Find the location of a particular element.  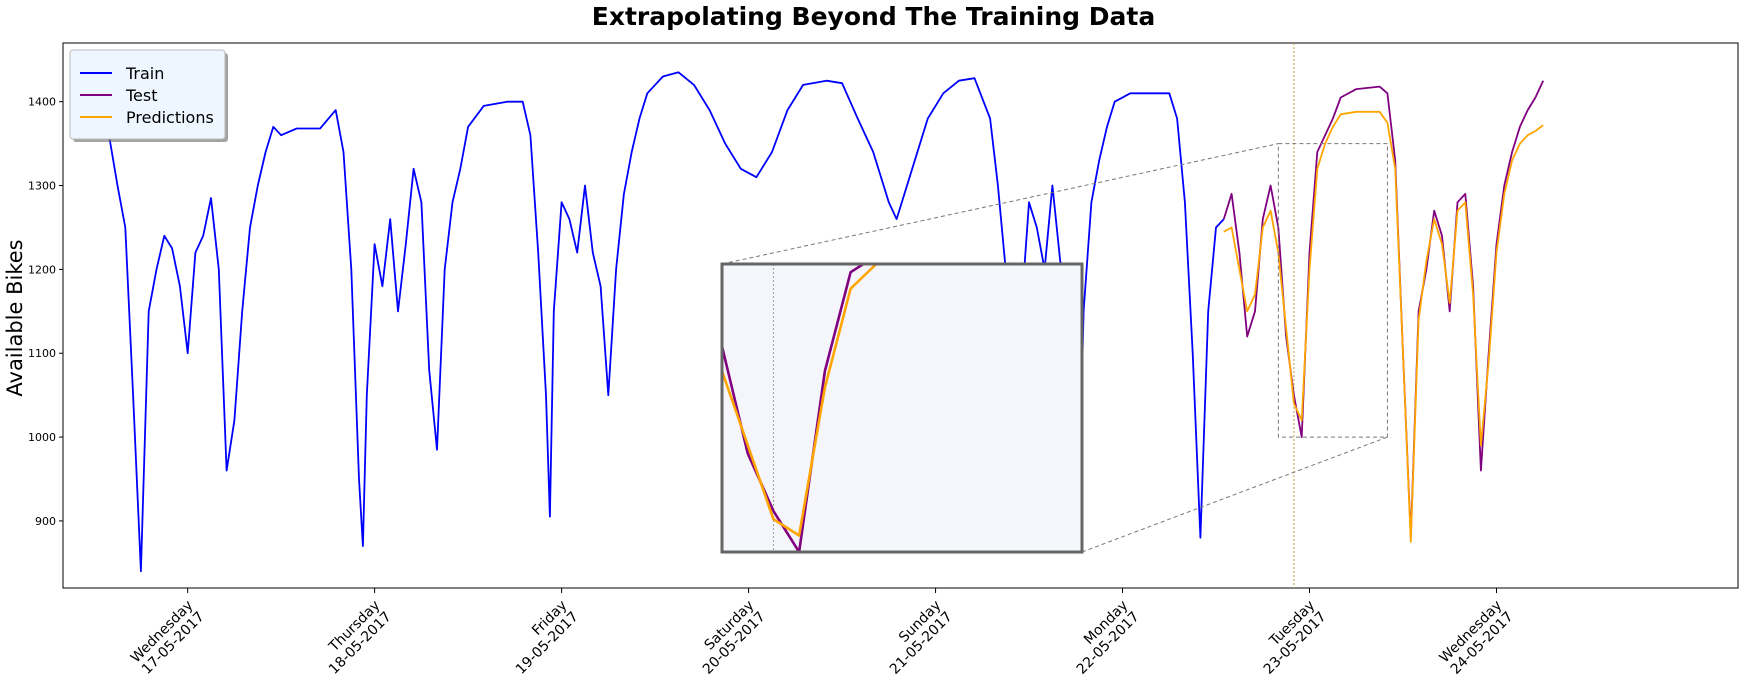

legend-label-test: Test is located at coordinates (141, 95).